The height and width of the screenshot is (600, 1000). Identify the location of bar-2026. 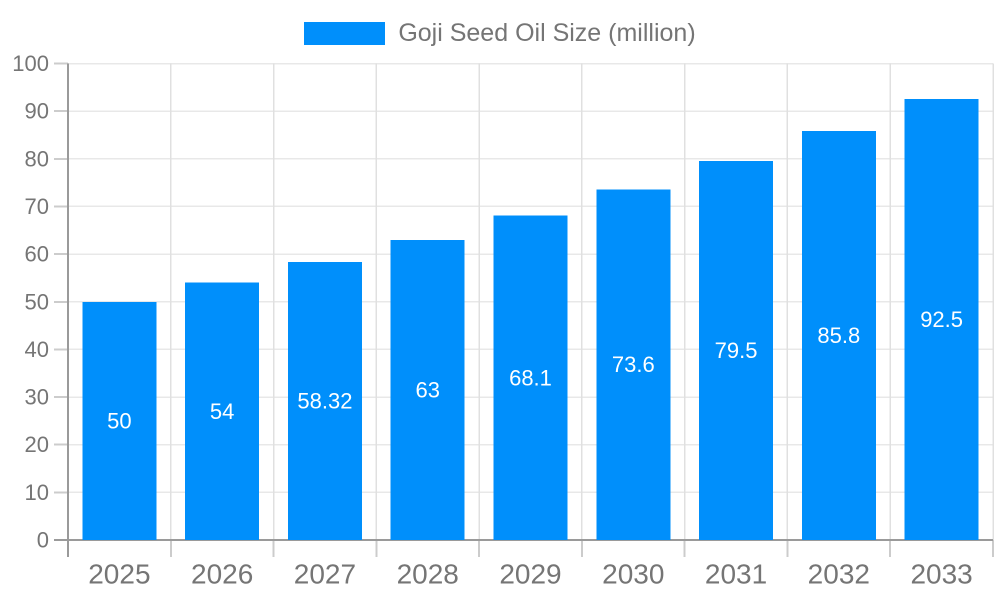
(222, 411).